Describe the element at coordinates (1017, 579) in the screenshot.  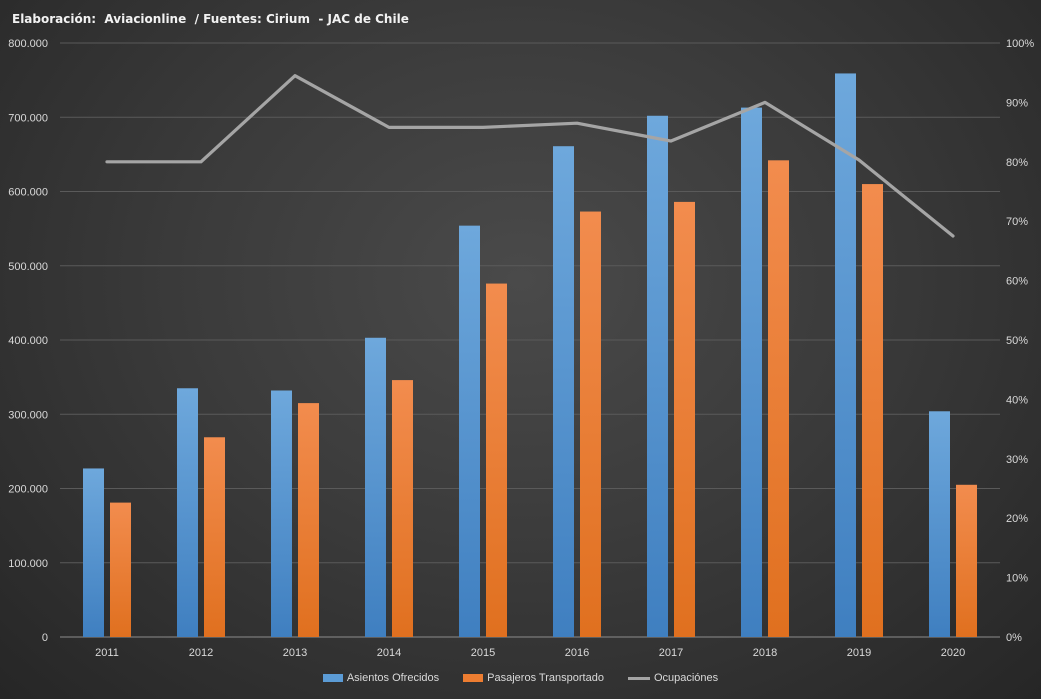
I see `y2-tick-label: 10%` at that location.